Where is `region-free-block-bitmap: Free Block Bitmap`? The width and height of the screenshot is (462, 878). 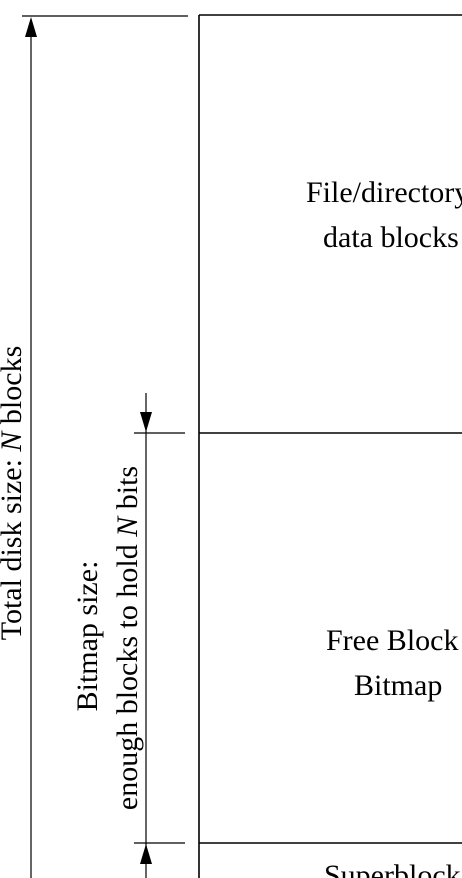
region-free-block-bitmap: Free Block Bitmap is located at coordinates (392, 663).